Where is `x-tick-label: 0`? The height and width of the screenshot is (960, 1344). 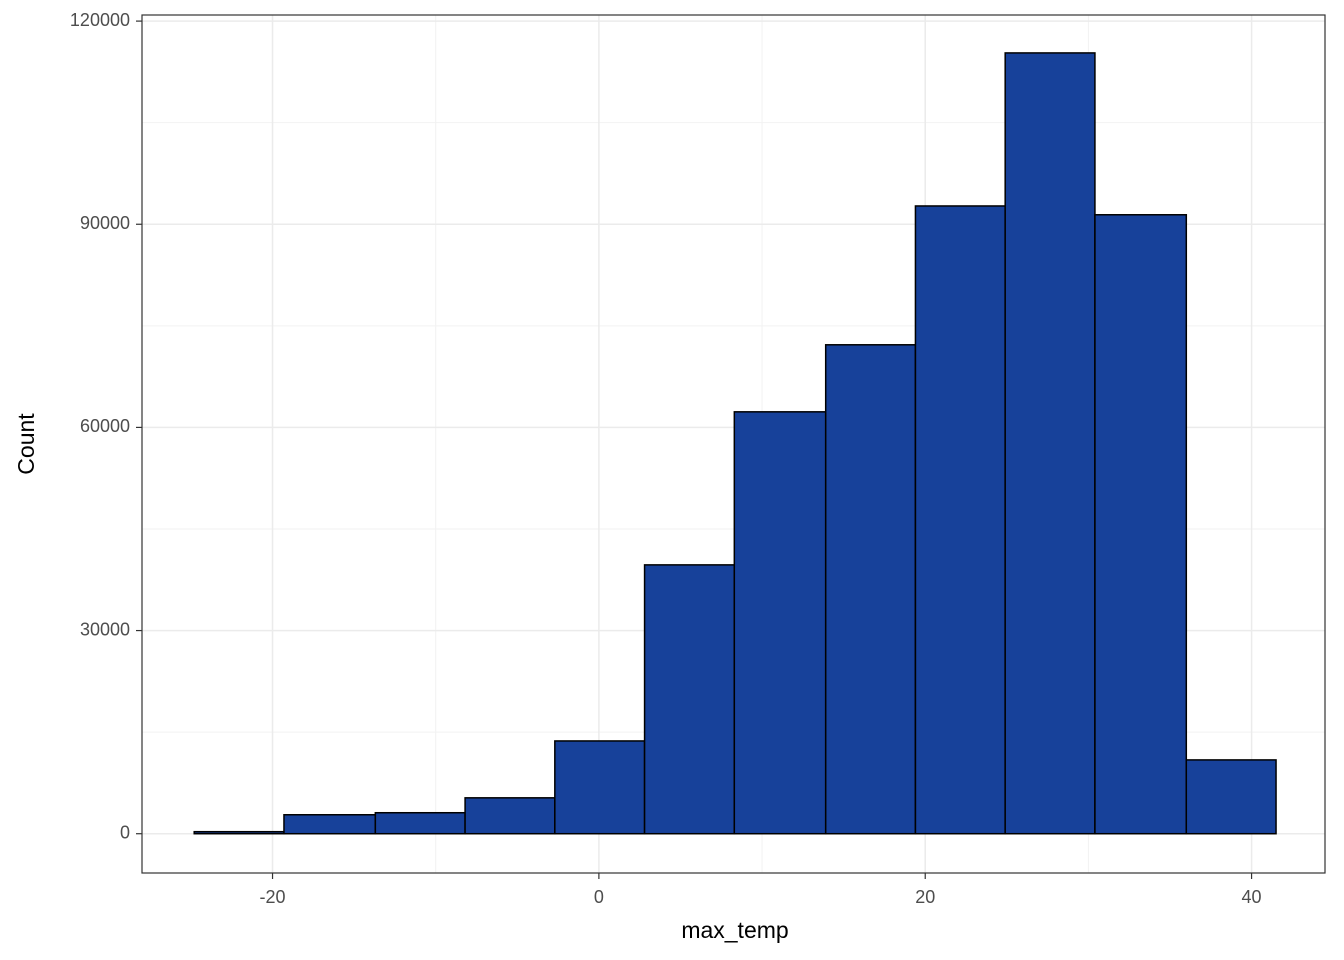
x-tick-label: 0 is located at coordinates (599, 897).